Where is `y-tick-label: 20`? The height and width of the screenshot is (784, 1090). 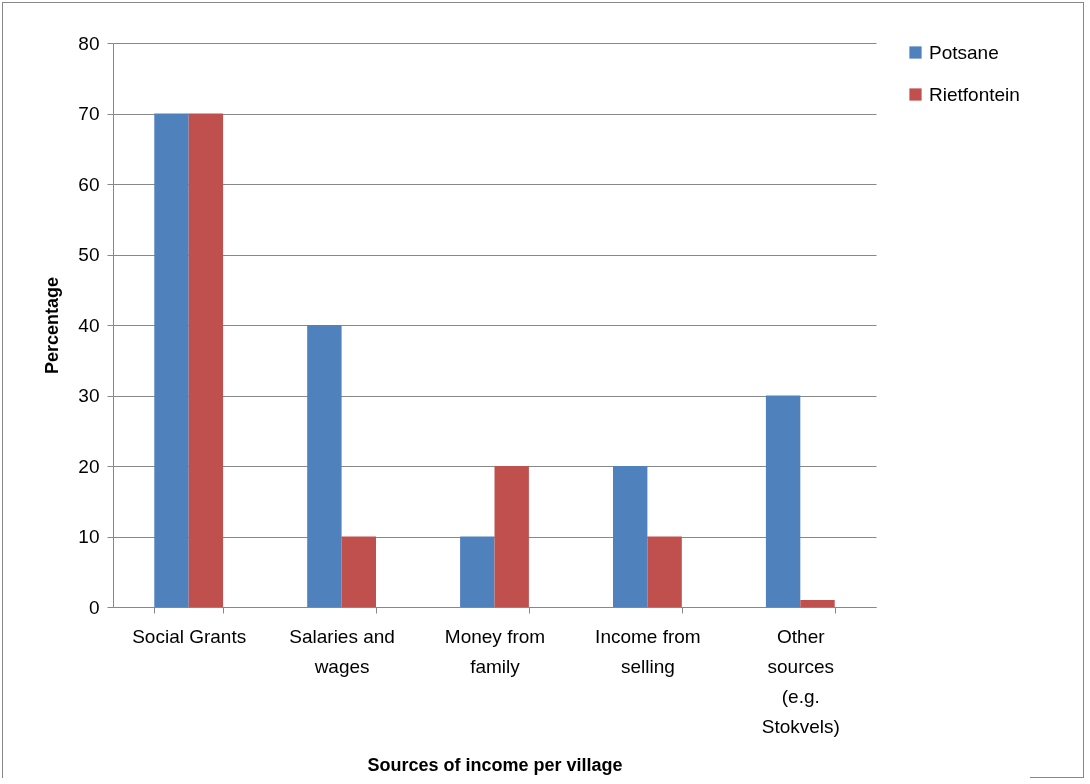 y-tick-label: 20 is located at coordinates (89, 466).